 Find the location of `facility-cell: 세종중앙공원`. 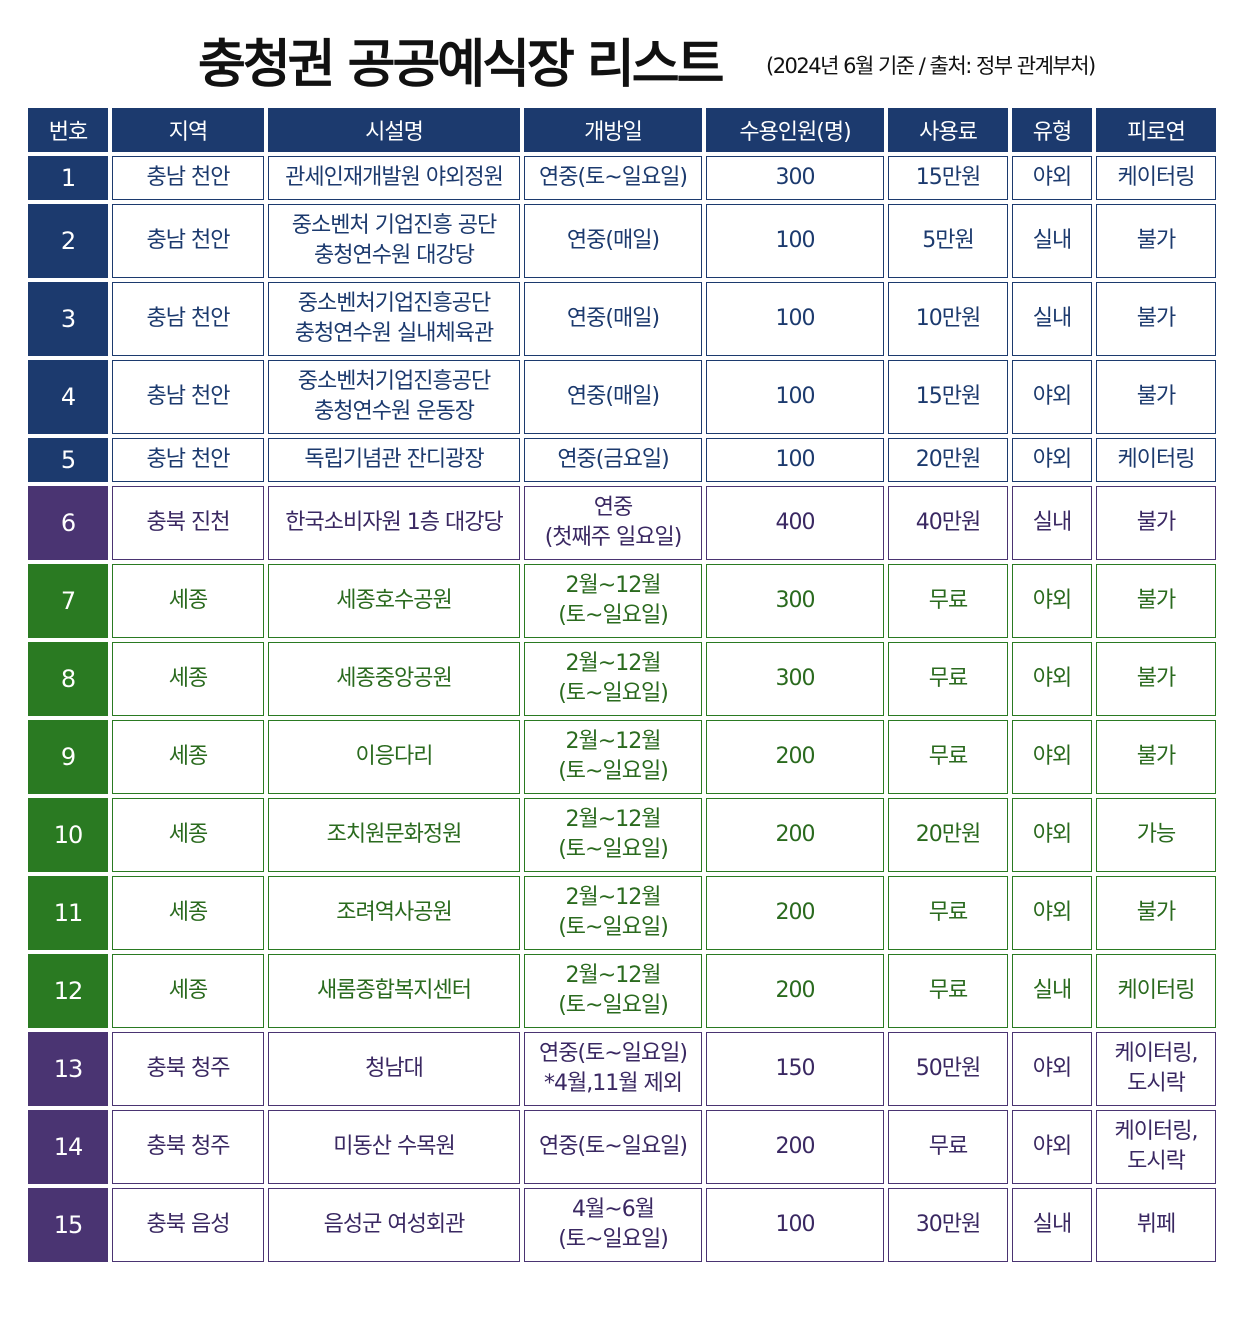

facility-cell: 세종중앙공원 is located at coordinates (394, 679).